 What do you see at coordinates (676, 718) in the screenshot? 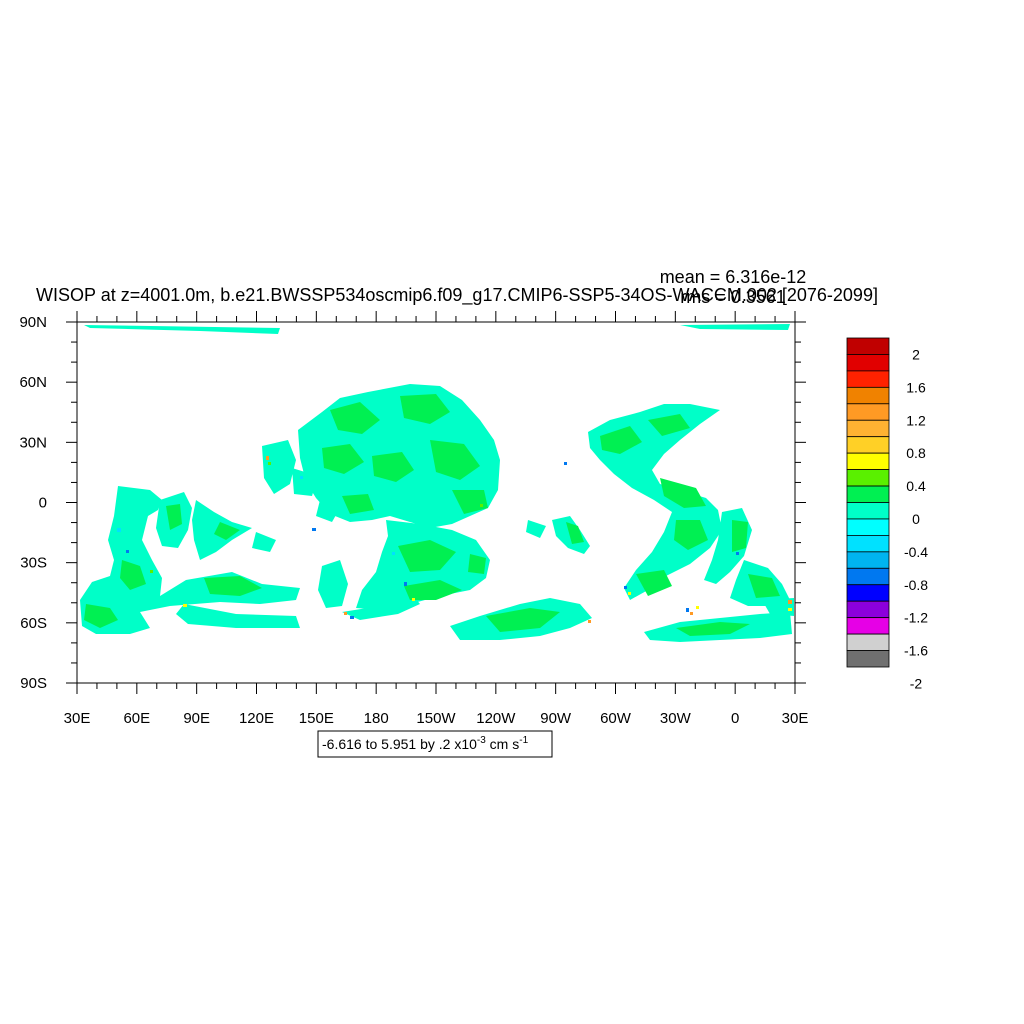
I see `x-tick-label: 30W` at bounding box center [676, 718].